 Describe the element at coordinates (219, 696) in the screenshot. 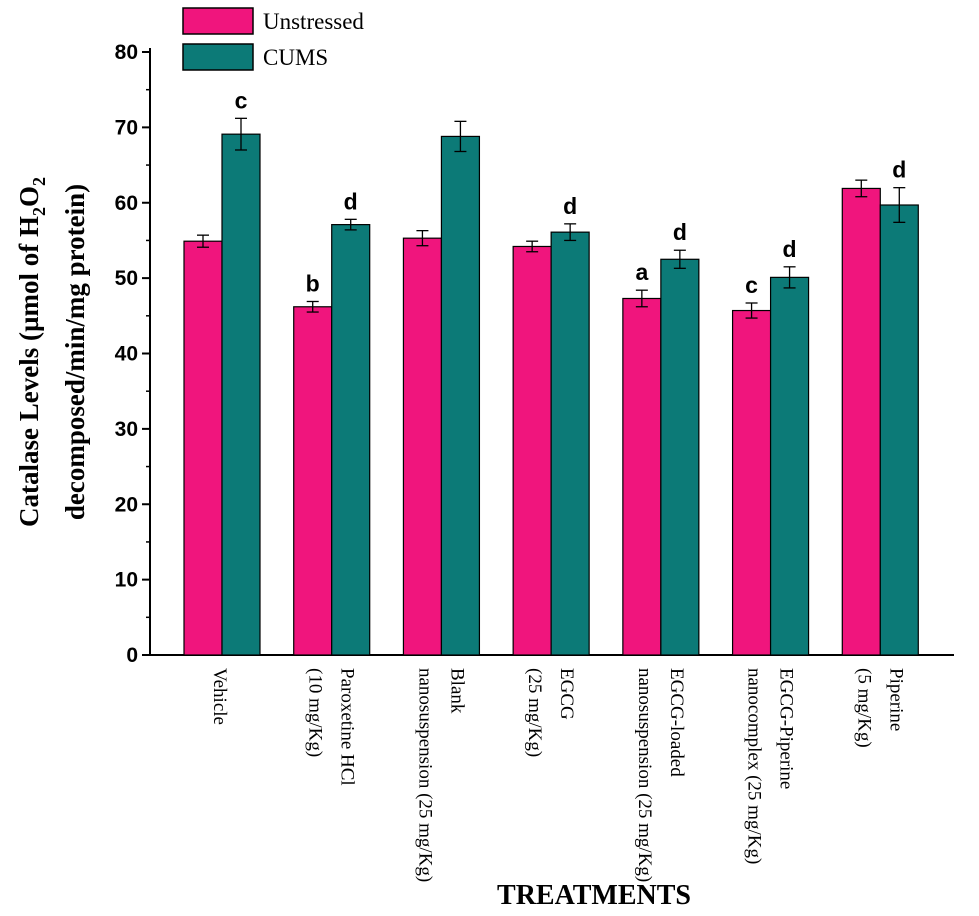

I see `category-label: Vehicle` at that location.